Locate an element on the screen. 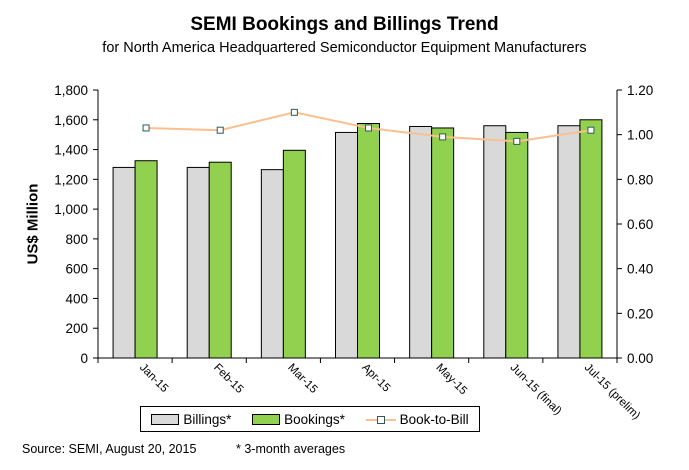  legend-label-billings: Billings* is located at coordinates (207, 419).